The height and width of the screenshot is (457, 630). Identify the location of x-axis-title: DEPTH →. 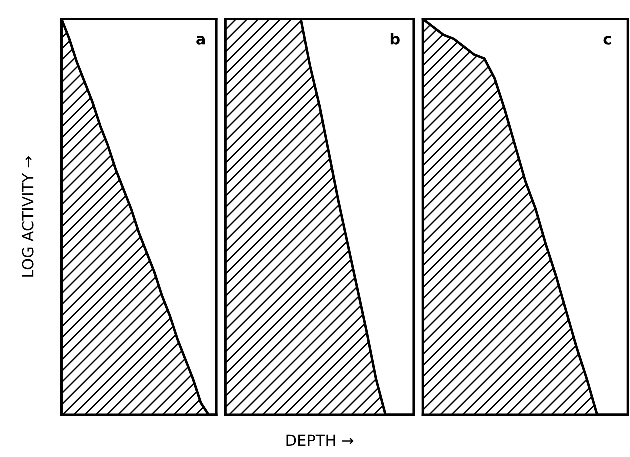
(320, 440).